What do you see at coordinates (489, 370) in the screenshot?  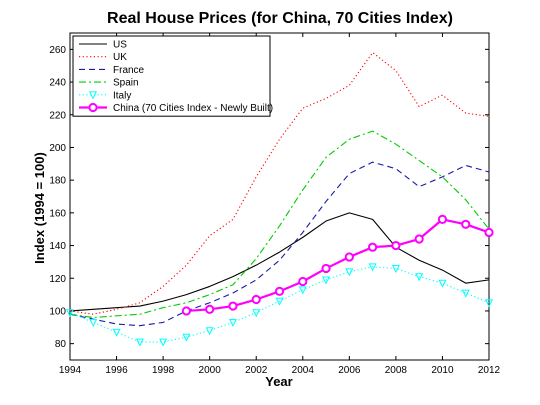 I see `x-tick-label: 2012` at bounding box center [489, 370].